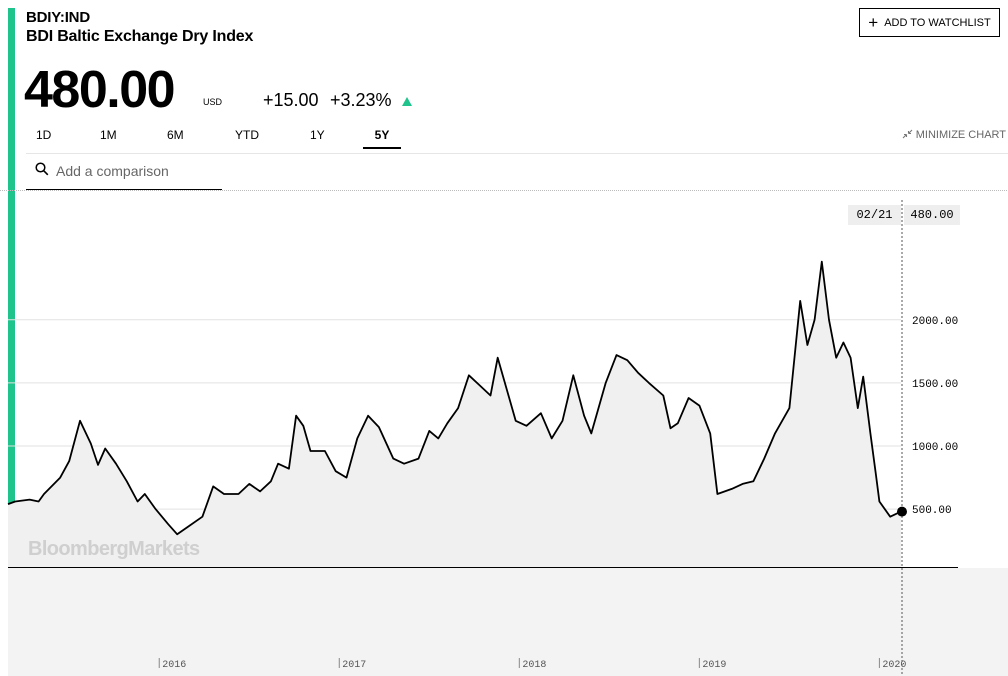  Describe the element at coordinates (11, 287) in the screenshot. I see `accent-bar` at that location.